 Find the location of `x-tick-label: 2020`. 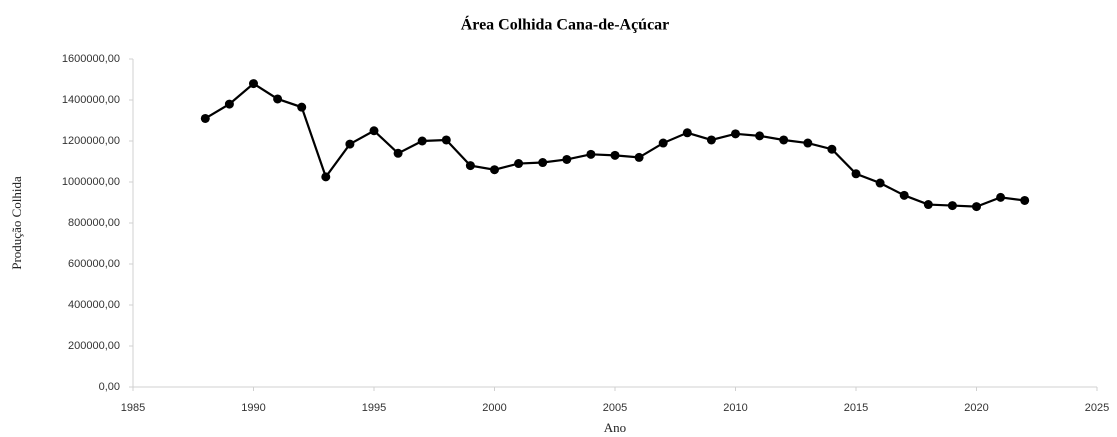

x-tick-label: 2020 is located at coordinates (976, 408).